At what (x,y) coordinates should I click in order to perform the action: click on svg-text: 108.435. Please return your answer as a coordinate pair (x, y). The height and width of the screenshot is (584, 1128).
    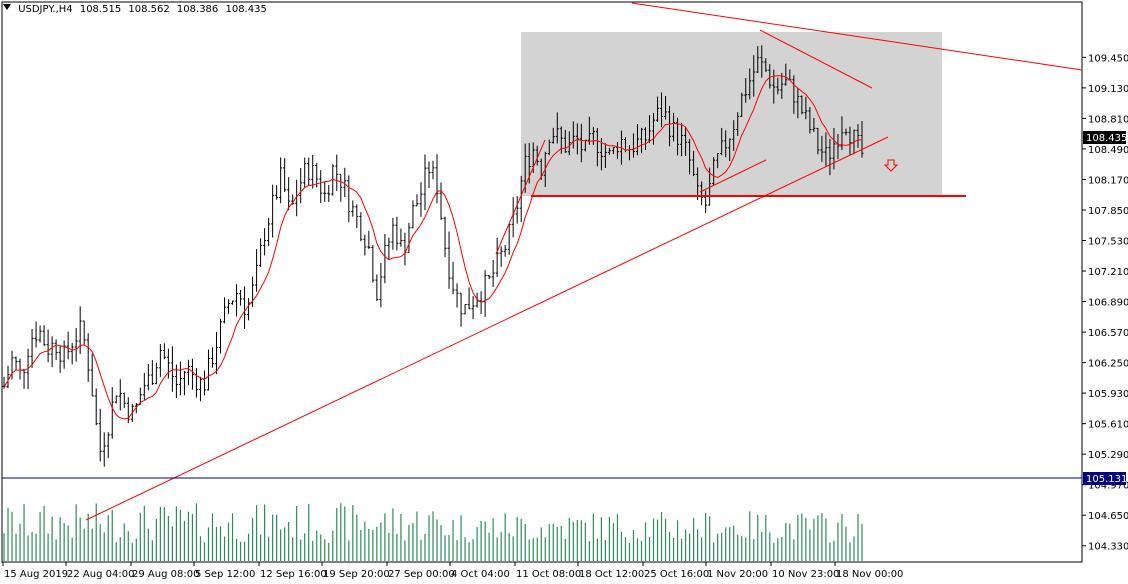
    Looking at the image, I should click on (1106, 138).